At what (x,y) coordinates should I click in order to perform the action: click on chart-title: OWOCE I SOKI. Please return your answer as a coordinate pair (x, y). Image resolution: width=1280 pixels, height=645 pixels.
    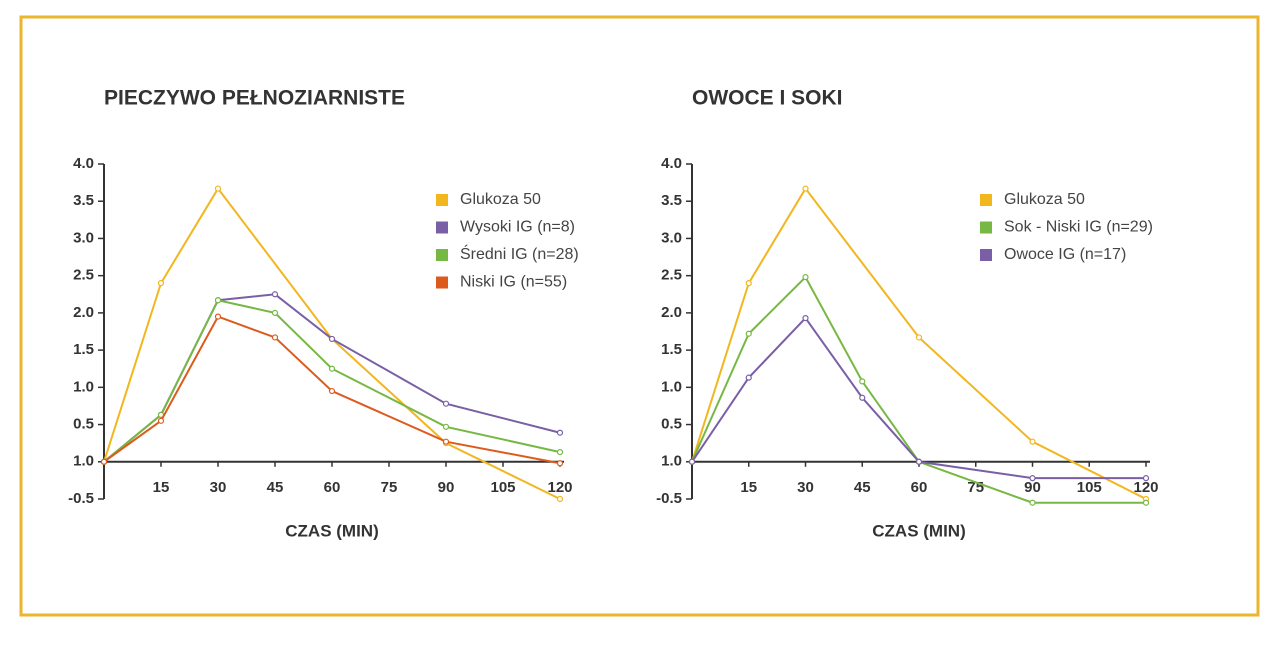
    Looking at the image, I should click on (767, 98).